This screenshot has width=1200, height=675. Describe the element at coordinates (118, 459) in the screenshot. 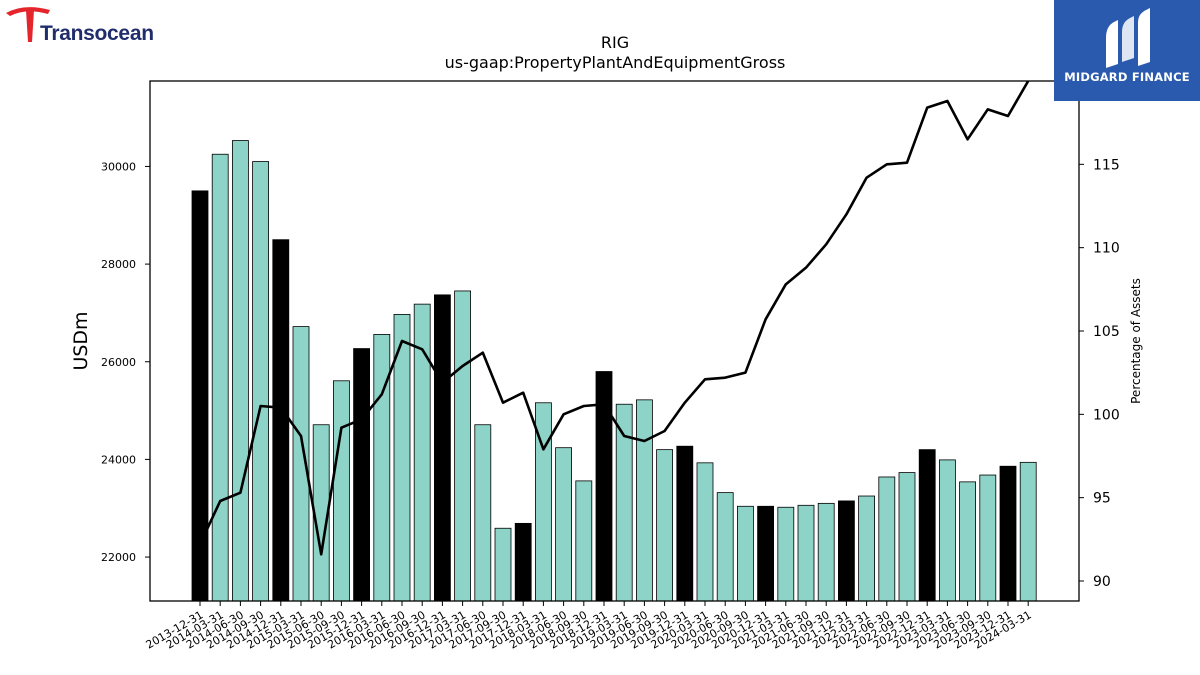

I see `y-tick-label: 24000` at that location.